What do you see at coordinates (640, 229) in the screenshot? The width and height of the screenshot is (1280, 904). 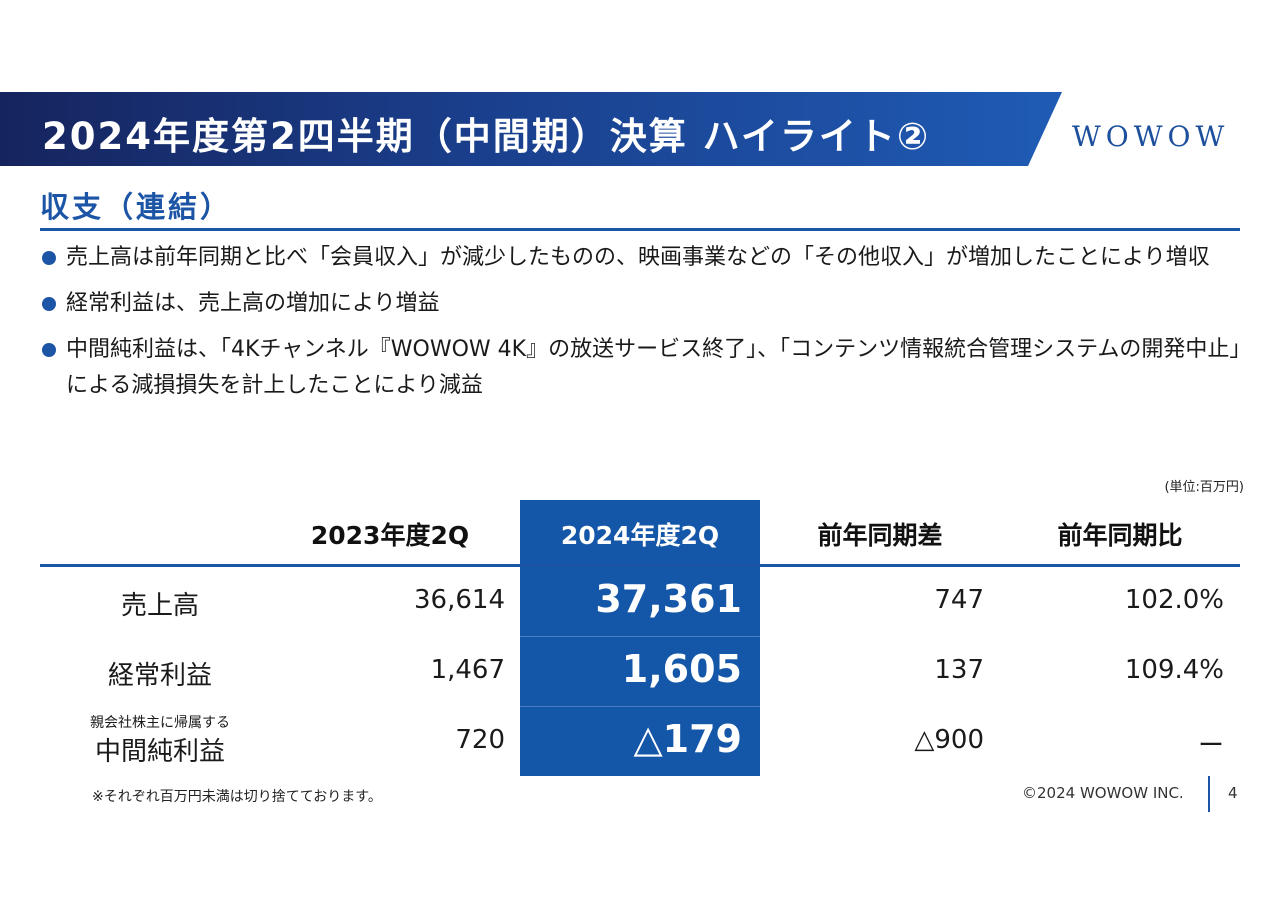 I see `section-divider` at bounding box center [640, 229].